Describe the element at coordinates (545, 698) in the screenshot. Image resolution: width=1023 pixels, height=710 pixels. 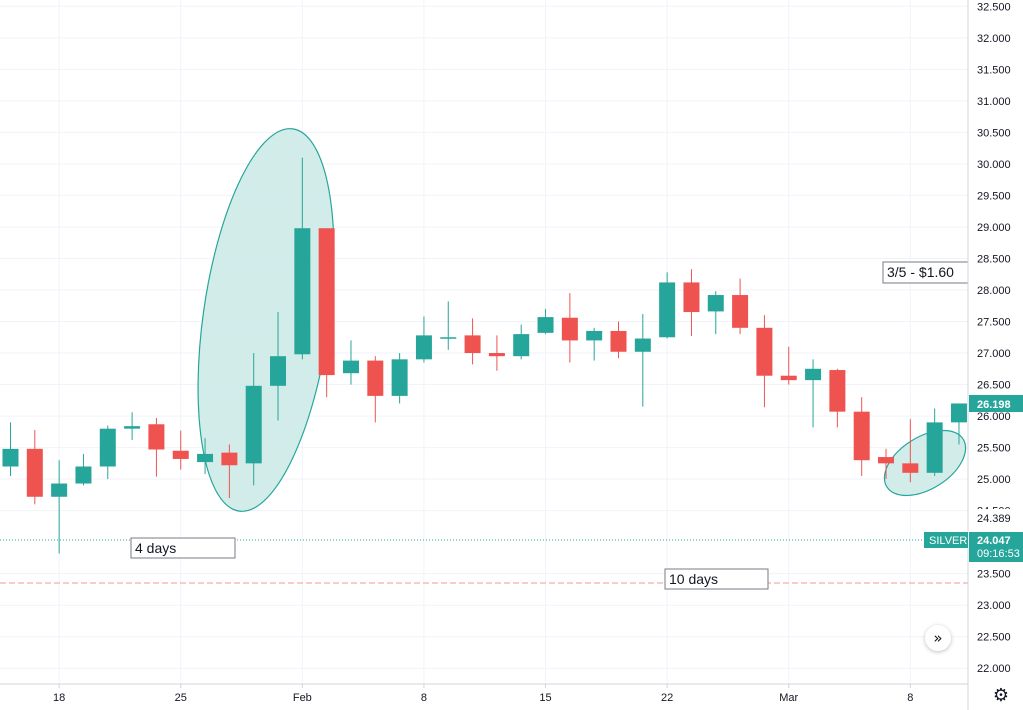
I see `x-tick-label: 15` at that location.